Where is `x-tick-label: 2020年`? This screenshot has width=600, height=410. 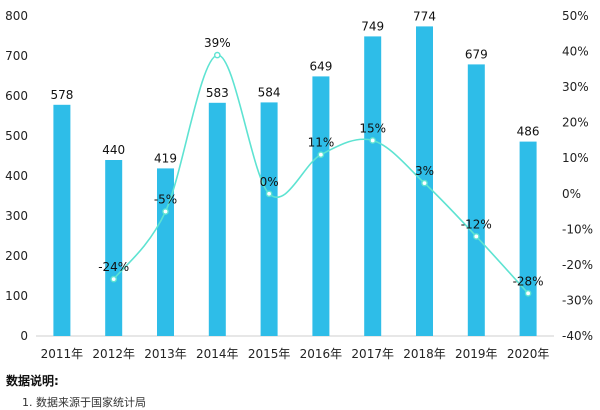
x-tick-label: 2020年 is located at coordinates (528, 354).